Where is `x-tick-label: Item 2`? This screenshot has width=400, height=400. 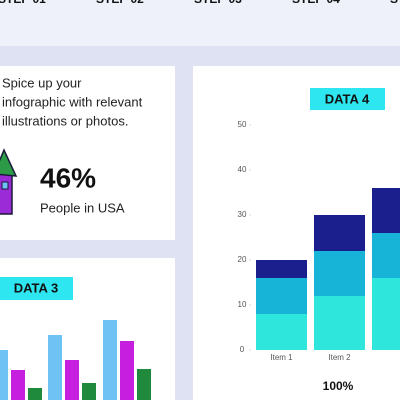 x-tick-label: Item 2 is located at coordinates (339, 357).